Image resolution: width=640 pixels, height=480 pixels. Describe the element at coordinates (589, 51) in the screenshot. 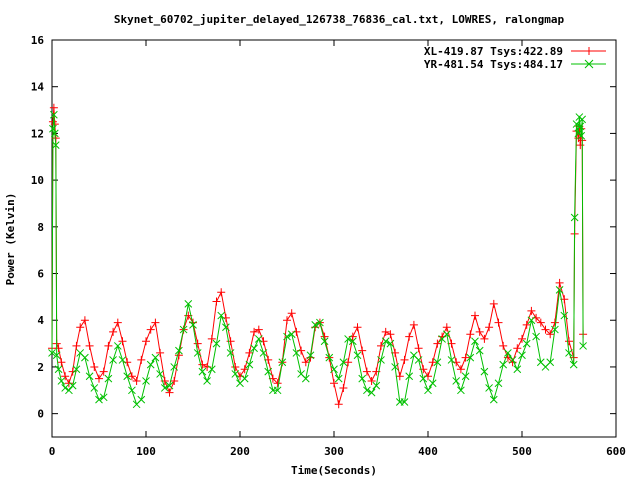

I see `legend-marker-xl` at that location.